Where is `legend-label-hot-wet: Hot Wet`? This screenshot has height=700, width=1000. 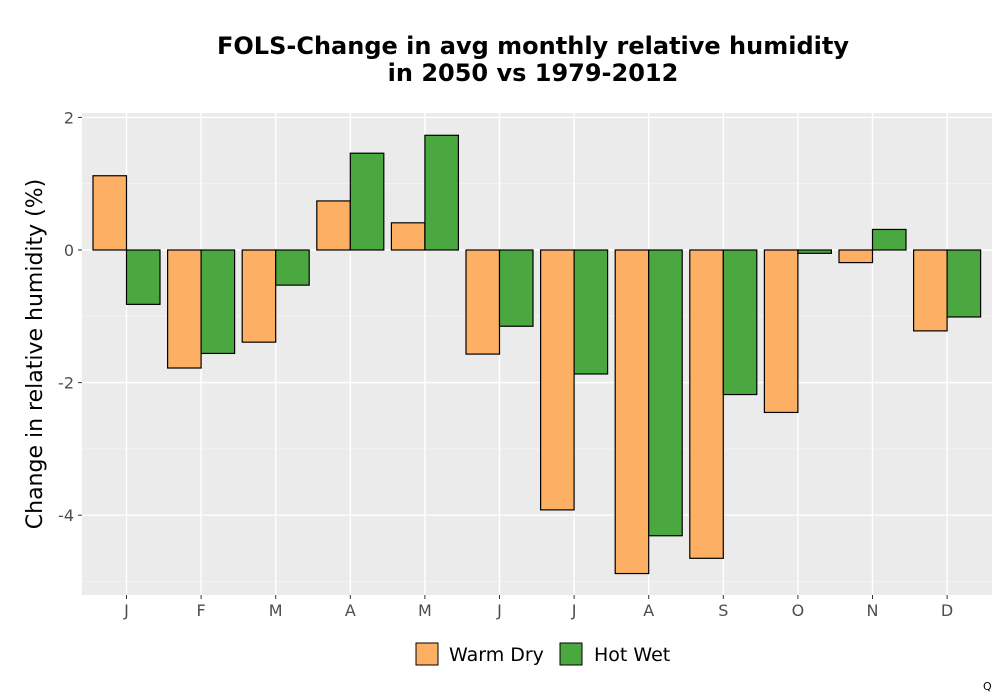
legend-label-hot-wet: Hot Wet is located at coordinates (632, 655).